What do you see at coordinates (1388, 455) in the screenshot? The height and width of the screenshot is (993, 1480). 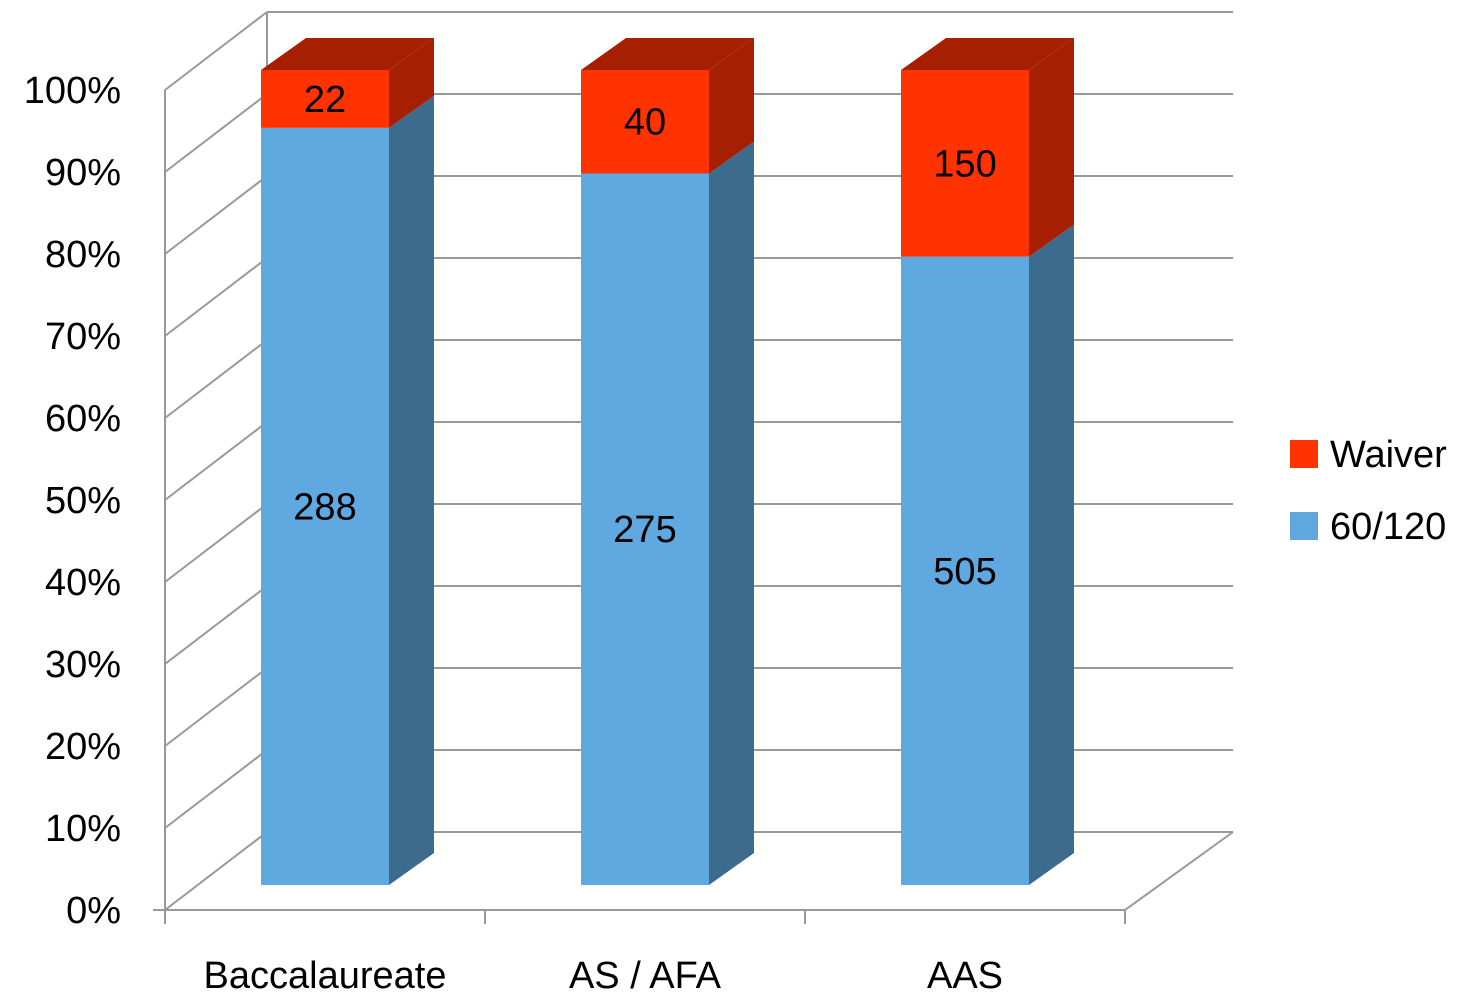 I see `legend-label: Waiver` at bounding box center [1388, 455].